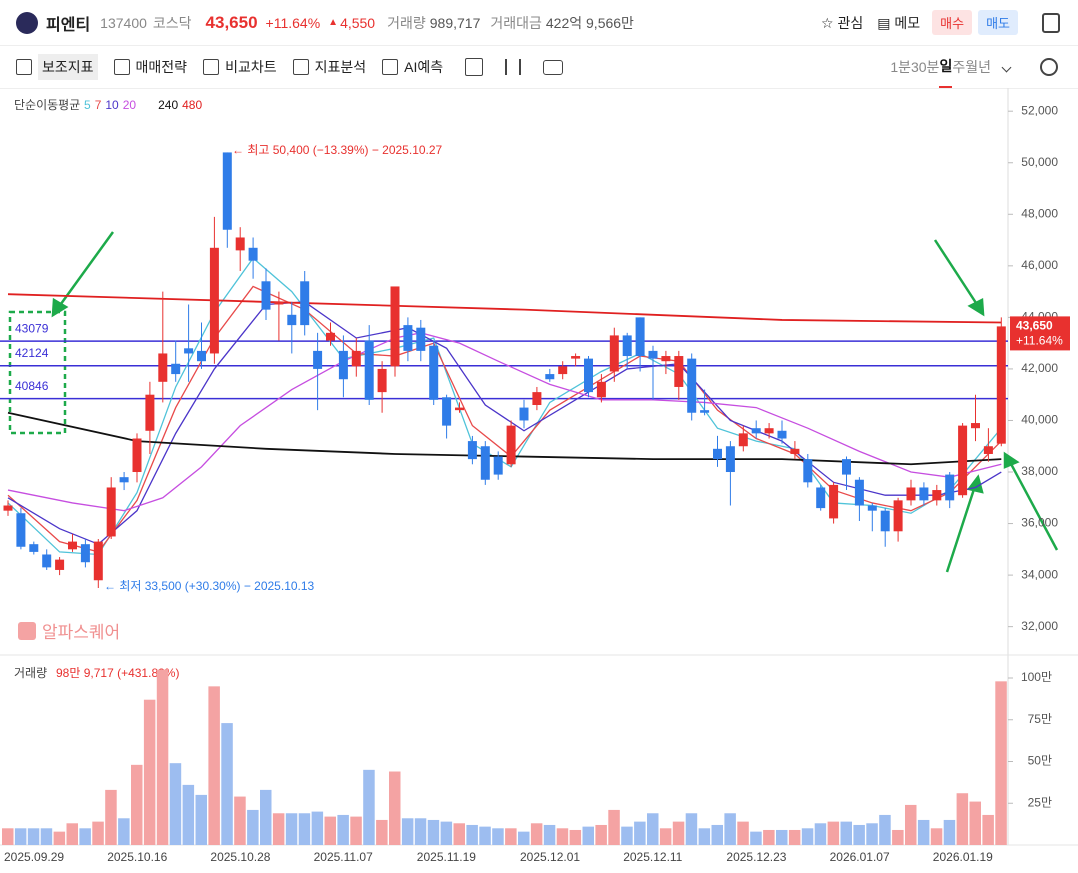 The image size is (1078, 873). What do you see at coordinates (850, 22) in the screenshot?
I see `watch-text: 관심` at bounding box center [850, 22].